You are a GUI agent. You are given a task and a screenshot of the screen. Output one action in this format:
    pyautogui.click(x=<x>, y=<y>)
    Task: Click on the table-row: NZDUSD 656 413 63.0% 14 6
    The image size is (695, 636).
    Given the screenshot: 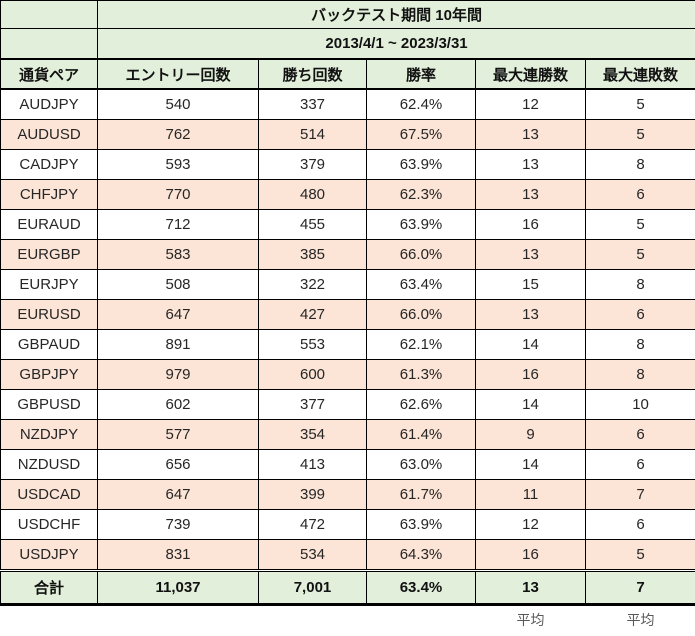 What is the action you would take?
    pyautogui.click(x=347, y=464)
    